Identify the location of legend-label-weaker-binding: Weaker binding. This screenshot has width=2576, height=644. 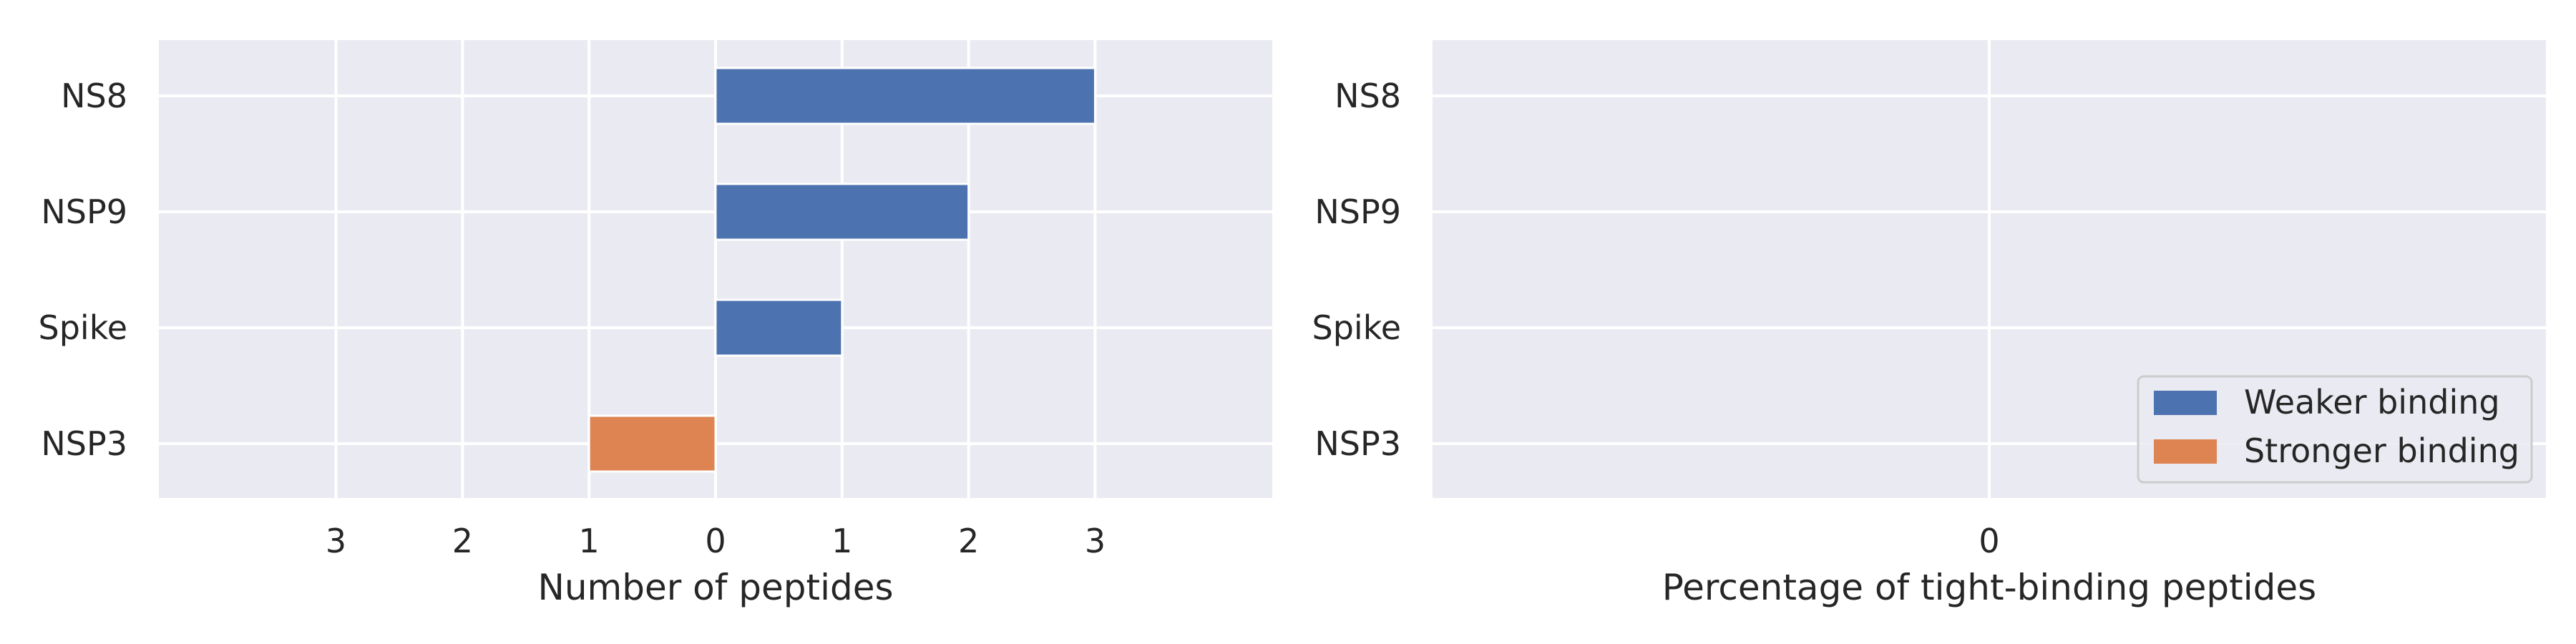
(2372, 402).